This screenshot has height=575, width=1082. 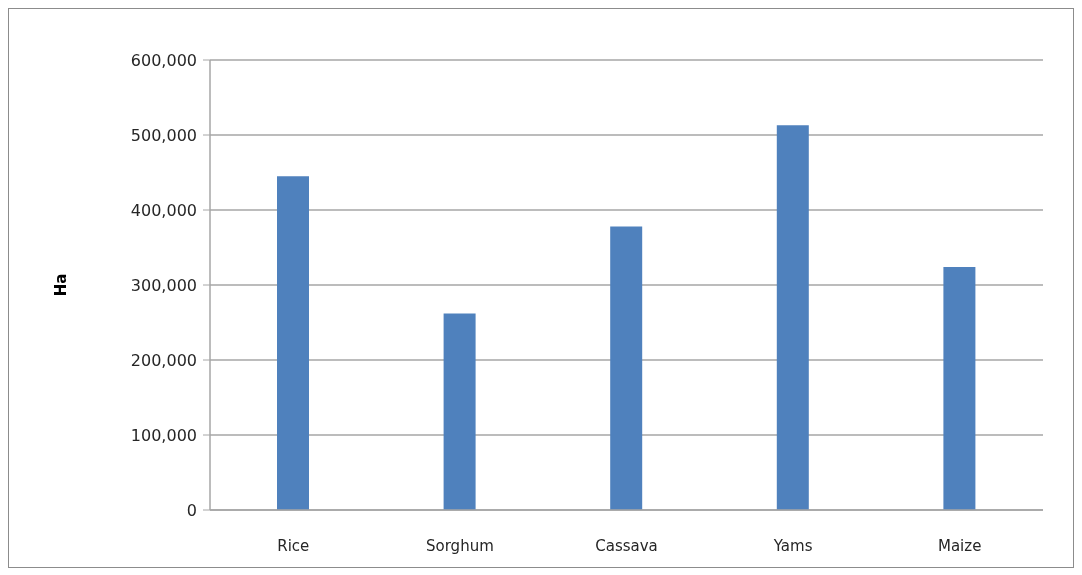 I want to click on y-tick-label: 400,000, so click(x=163, y=210).